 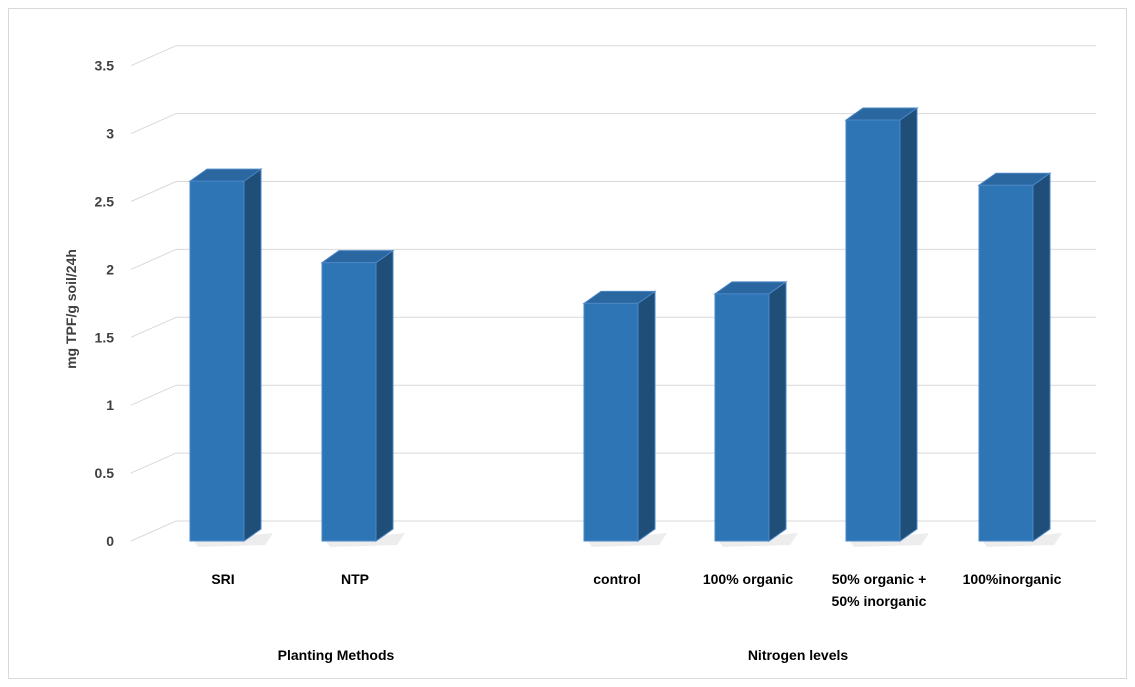 I want to click on y-tick-label: 2.5, so click(x=105, y=202).